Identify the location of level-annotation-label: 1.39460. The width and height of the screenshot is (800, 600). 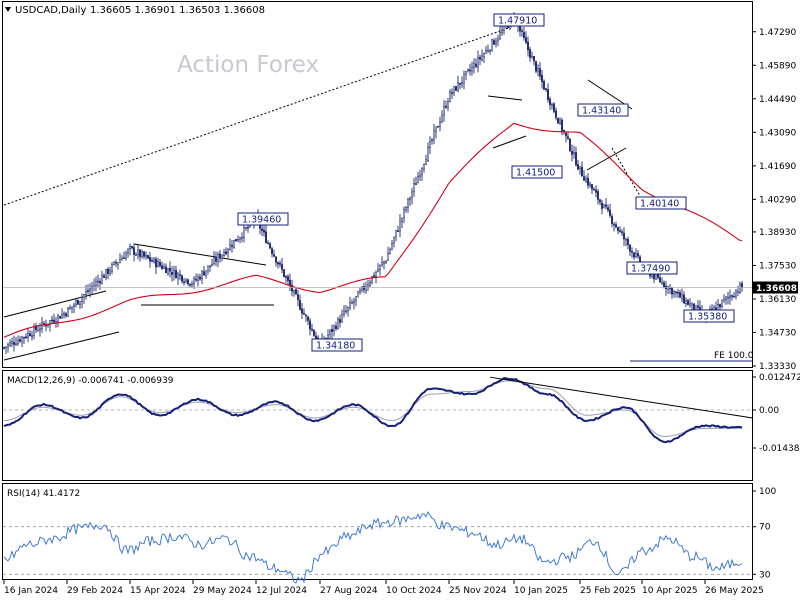
(261, 220).